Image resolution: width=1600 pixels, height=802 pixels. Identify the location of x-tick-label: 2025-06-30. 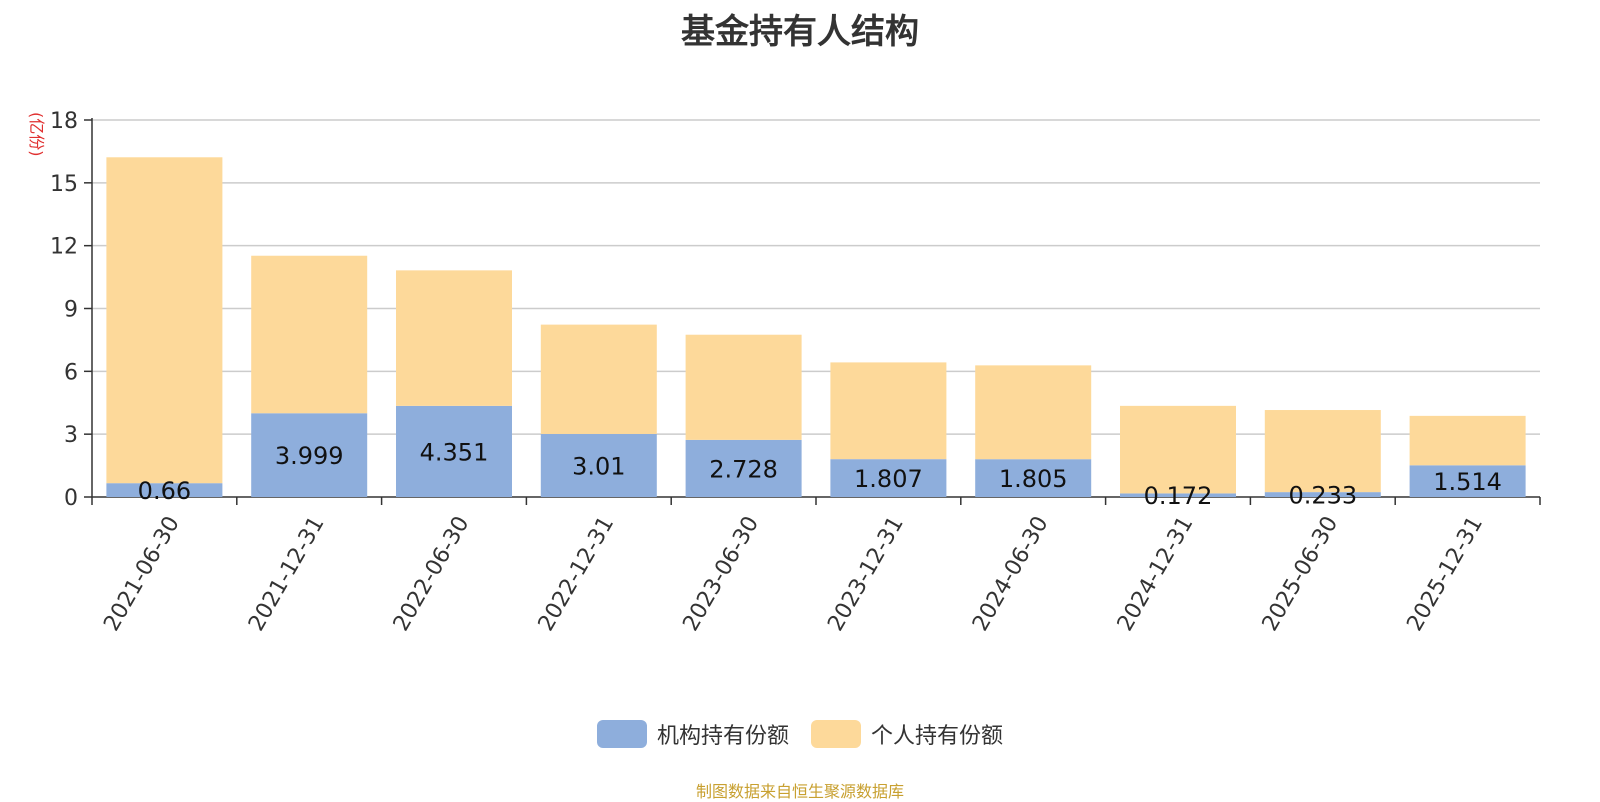
(1301, 573).